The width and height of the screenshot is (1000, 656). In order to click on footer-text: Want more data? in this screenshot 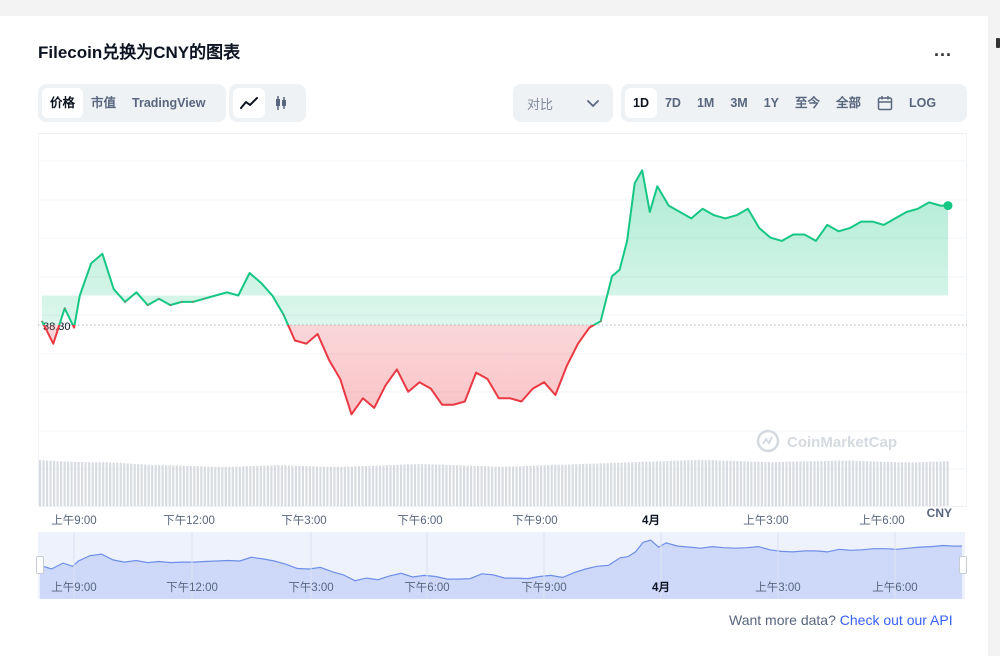, I will do `click(782, 620)`.